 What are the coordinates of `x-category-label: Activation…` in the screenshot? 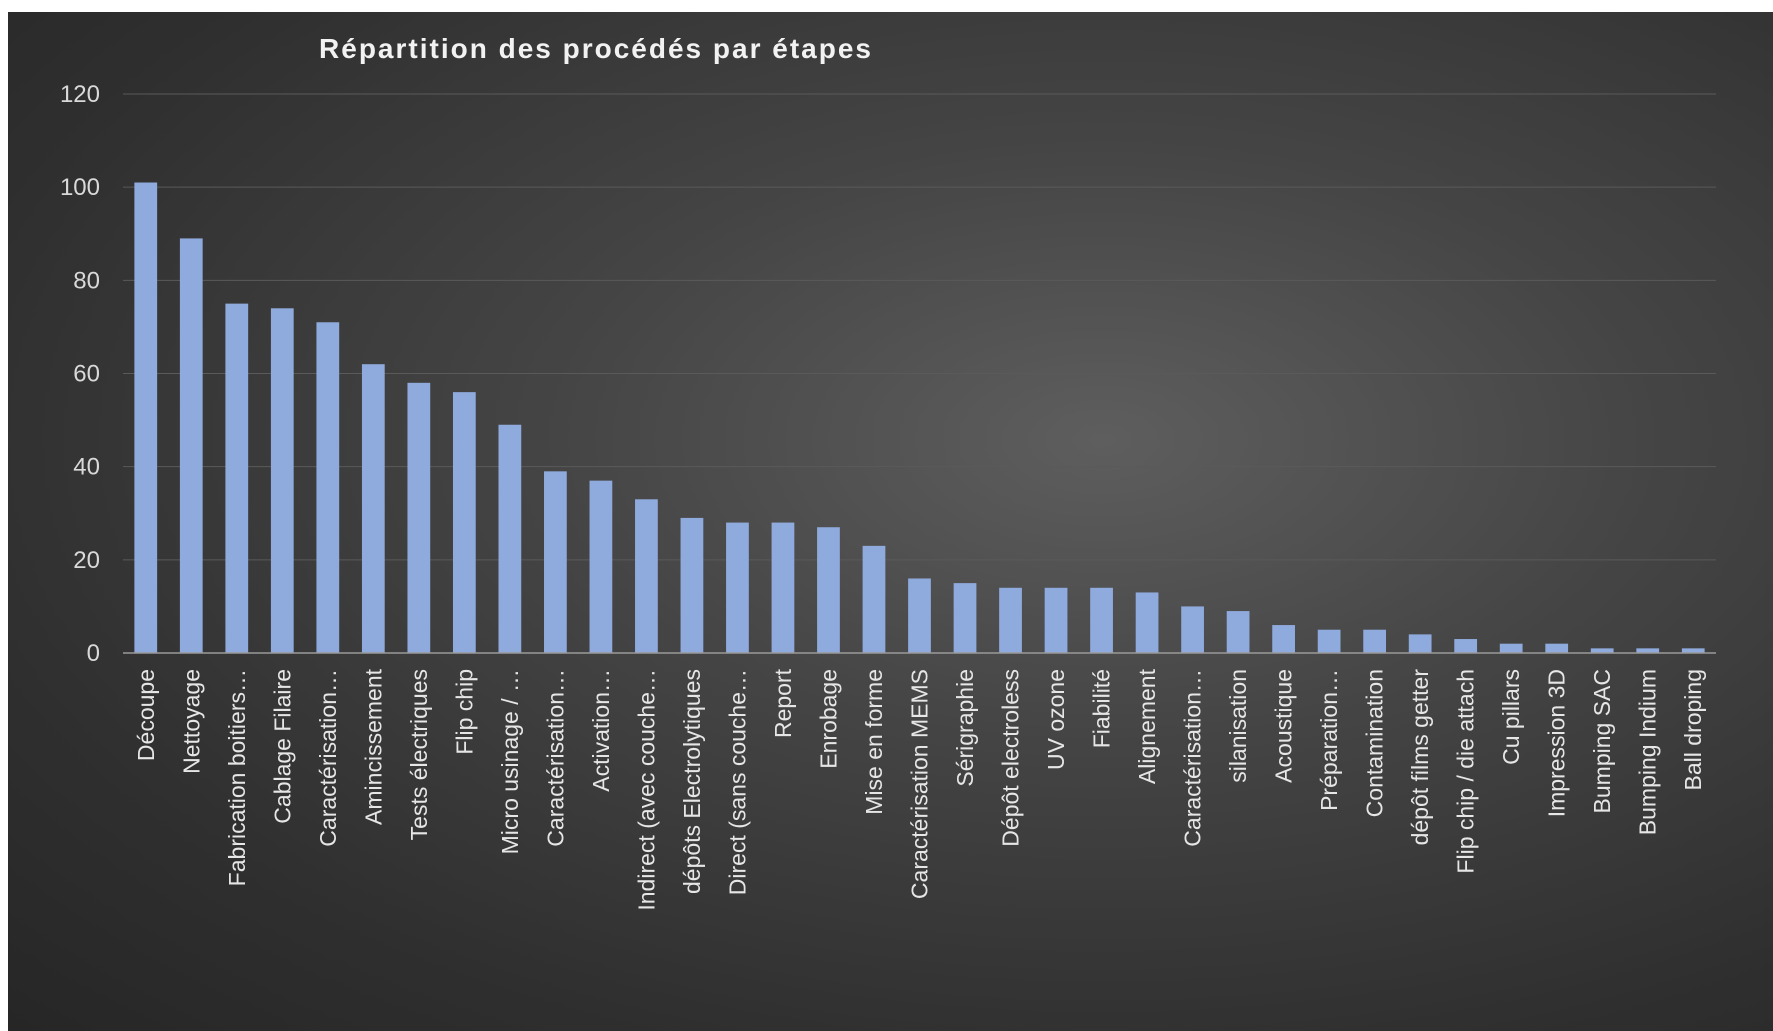 It's located at (601, 730).